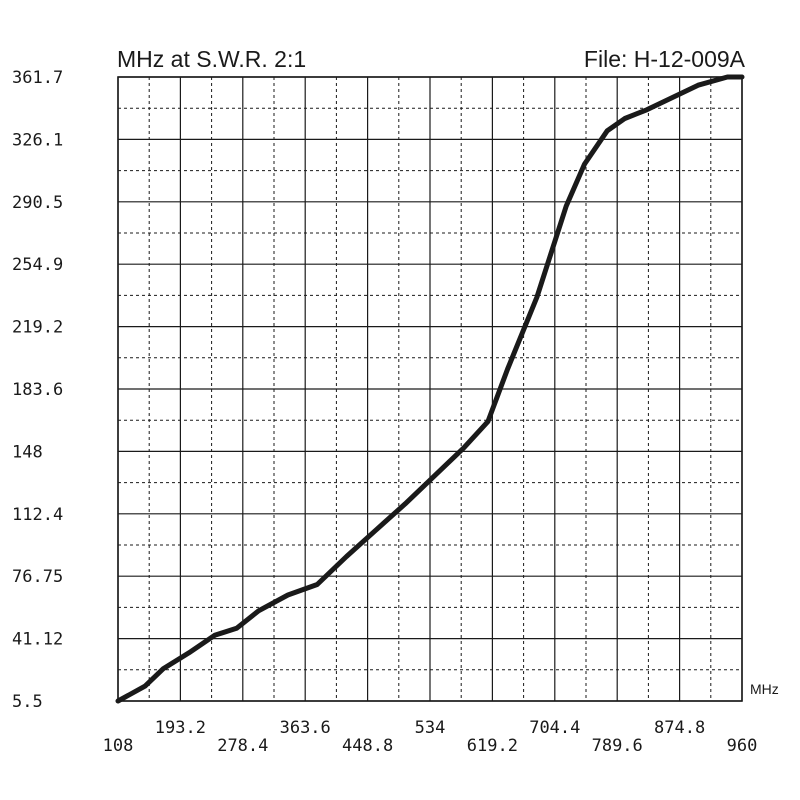  Describe the element at coordinates (764, 689) in the screenshot. I see `x-unit-label: MHz` at that location.